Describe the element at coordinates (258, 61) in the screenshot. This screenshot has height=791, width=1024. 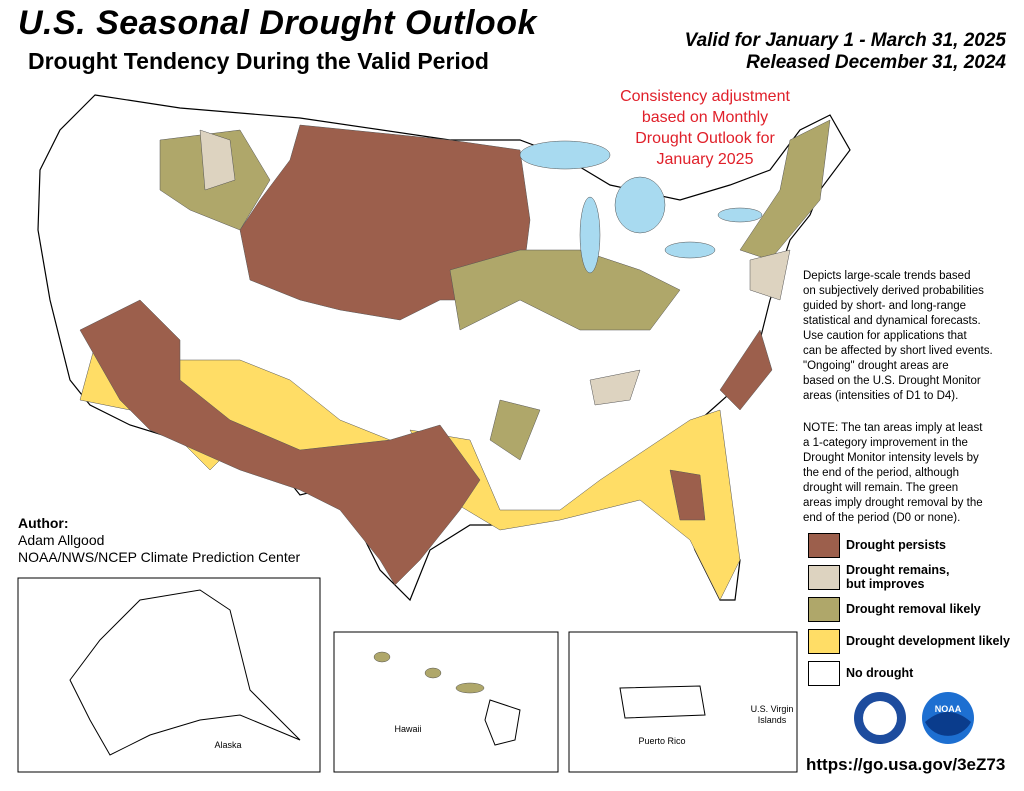
I see `subtitle: Drought Tendency During the Valid Period` at that location.